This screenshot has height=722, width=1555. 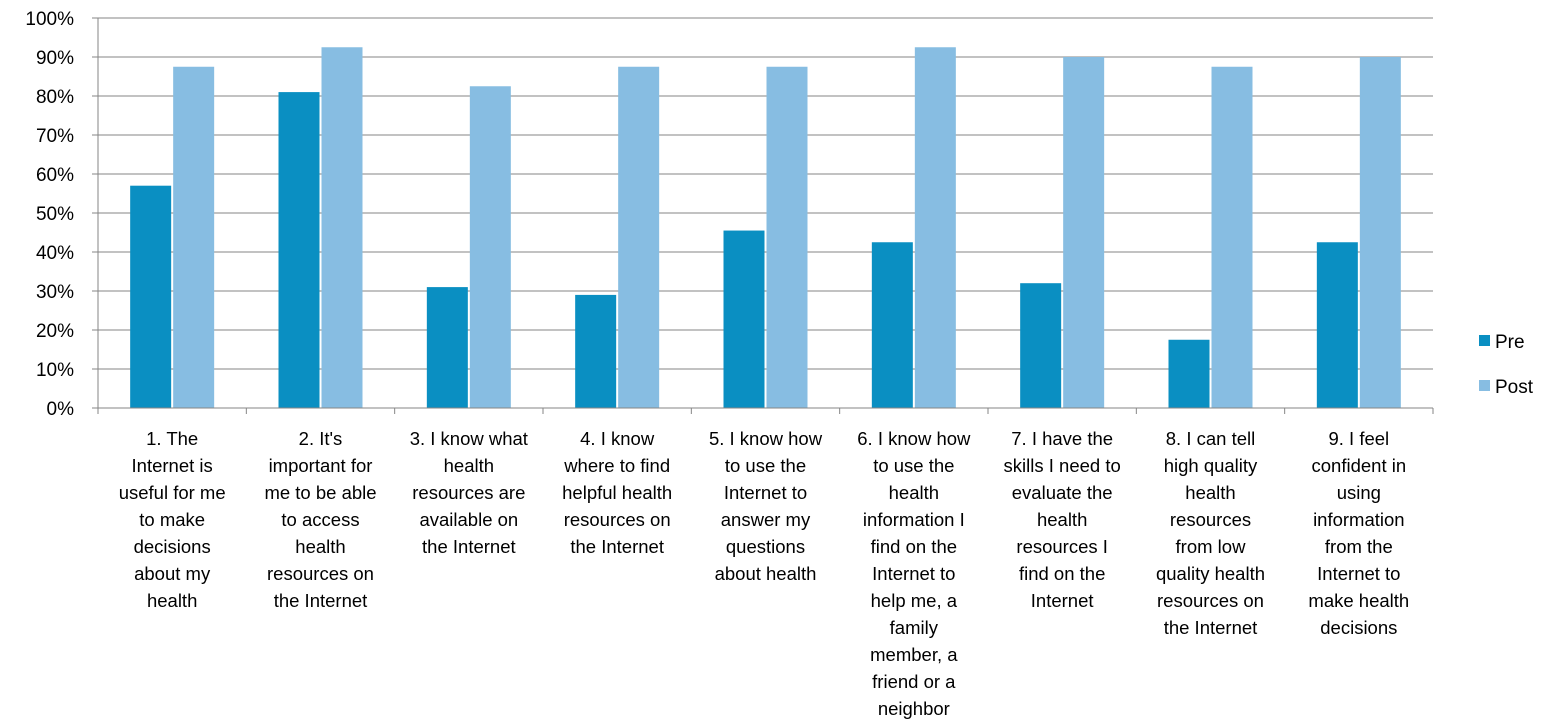 What do you see at coordinates (49, 19) in the screenshot?
I see `y-tick-label: 100%` at bounding box center [49, 19].